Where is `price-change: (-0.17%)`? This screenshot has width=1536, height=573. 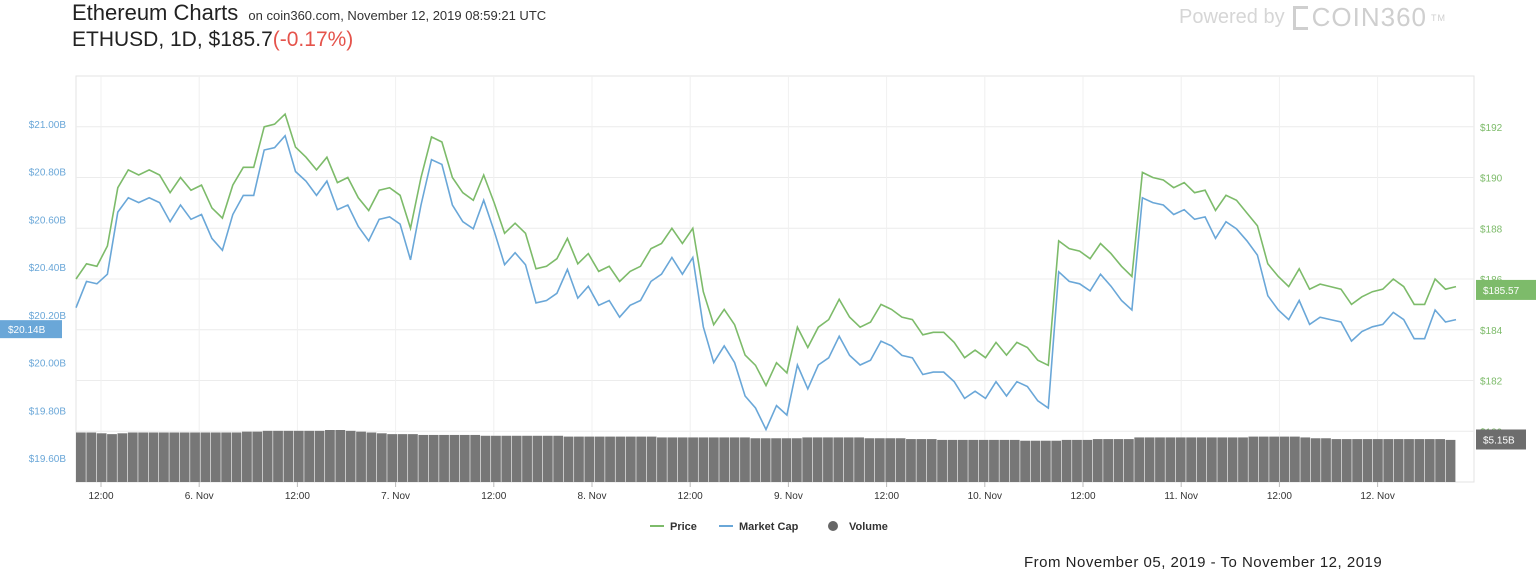
price-change: (-0.17%) is located at coordinates (313, 39).